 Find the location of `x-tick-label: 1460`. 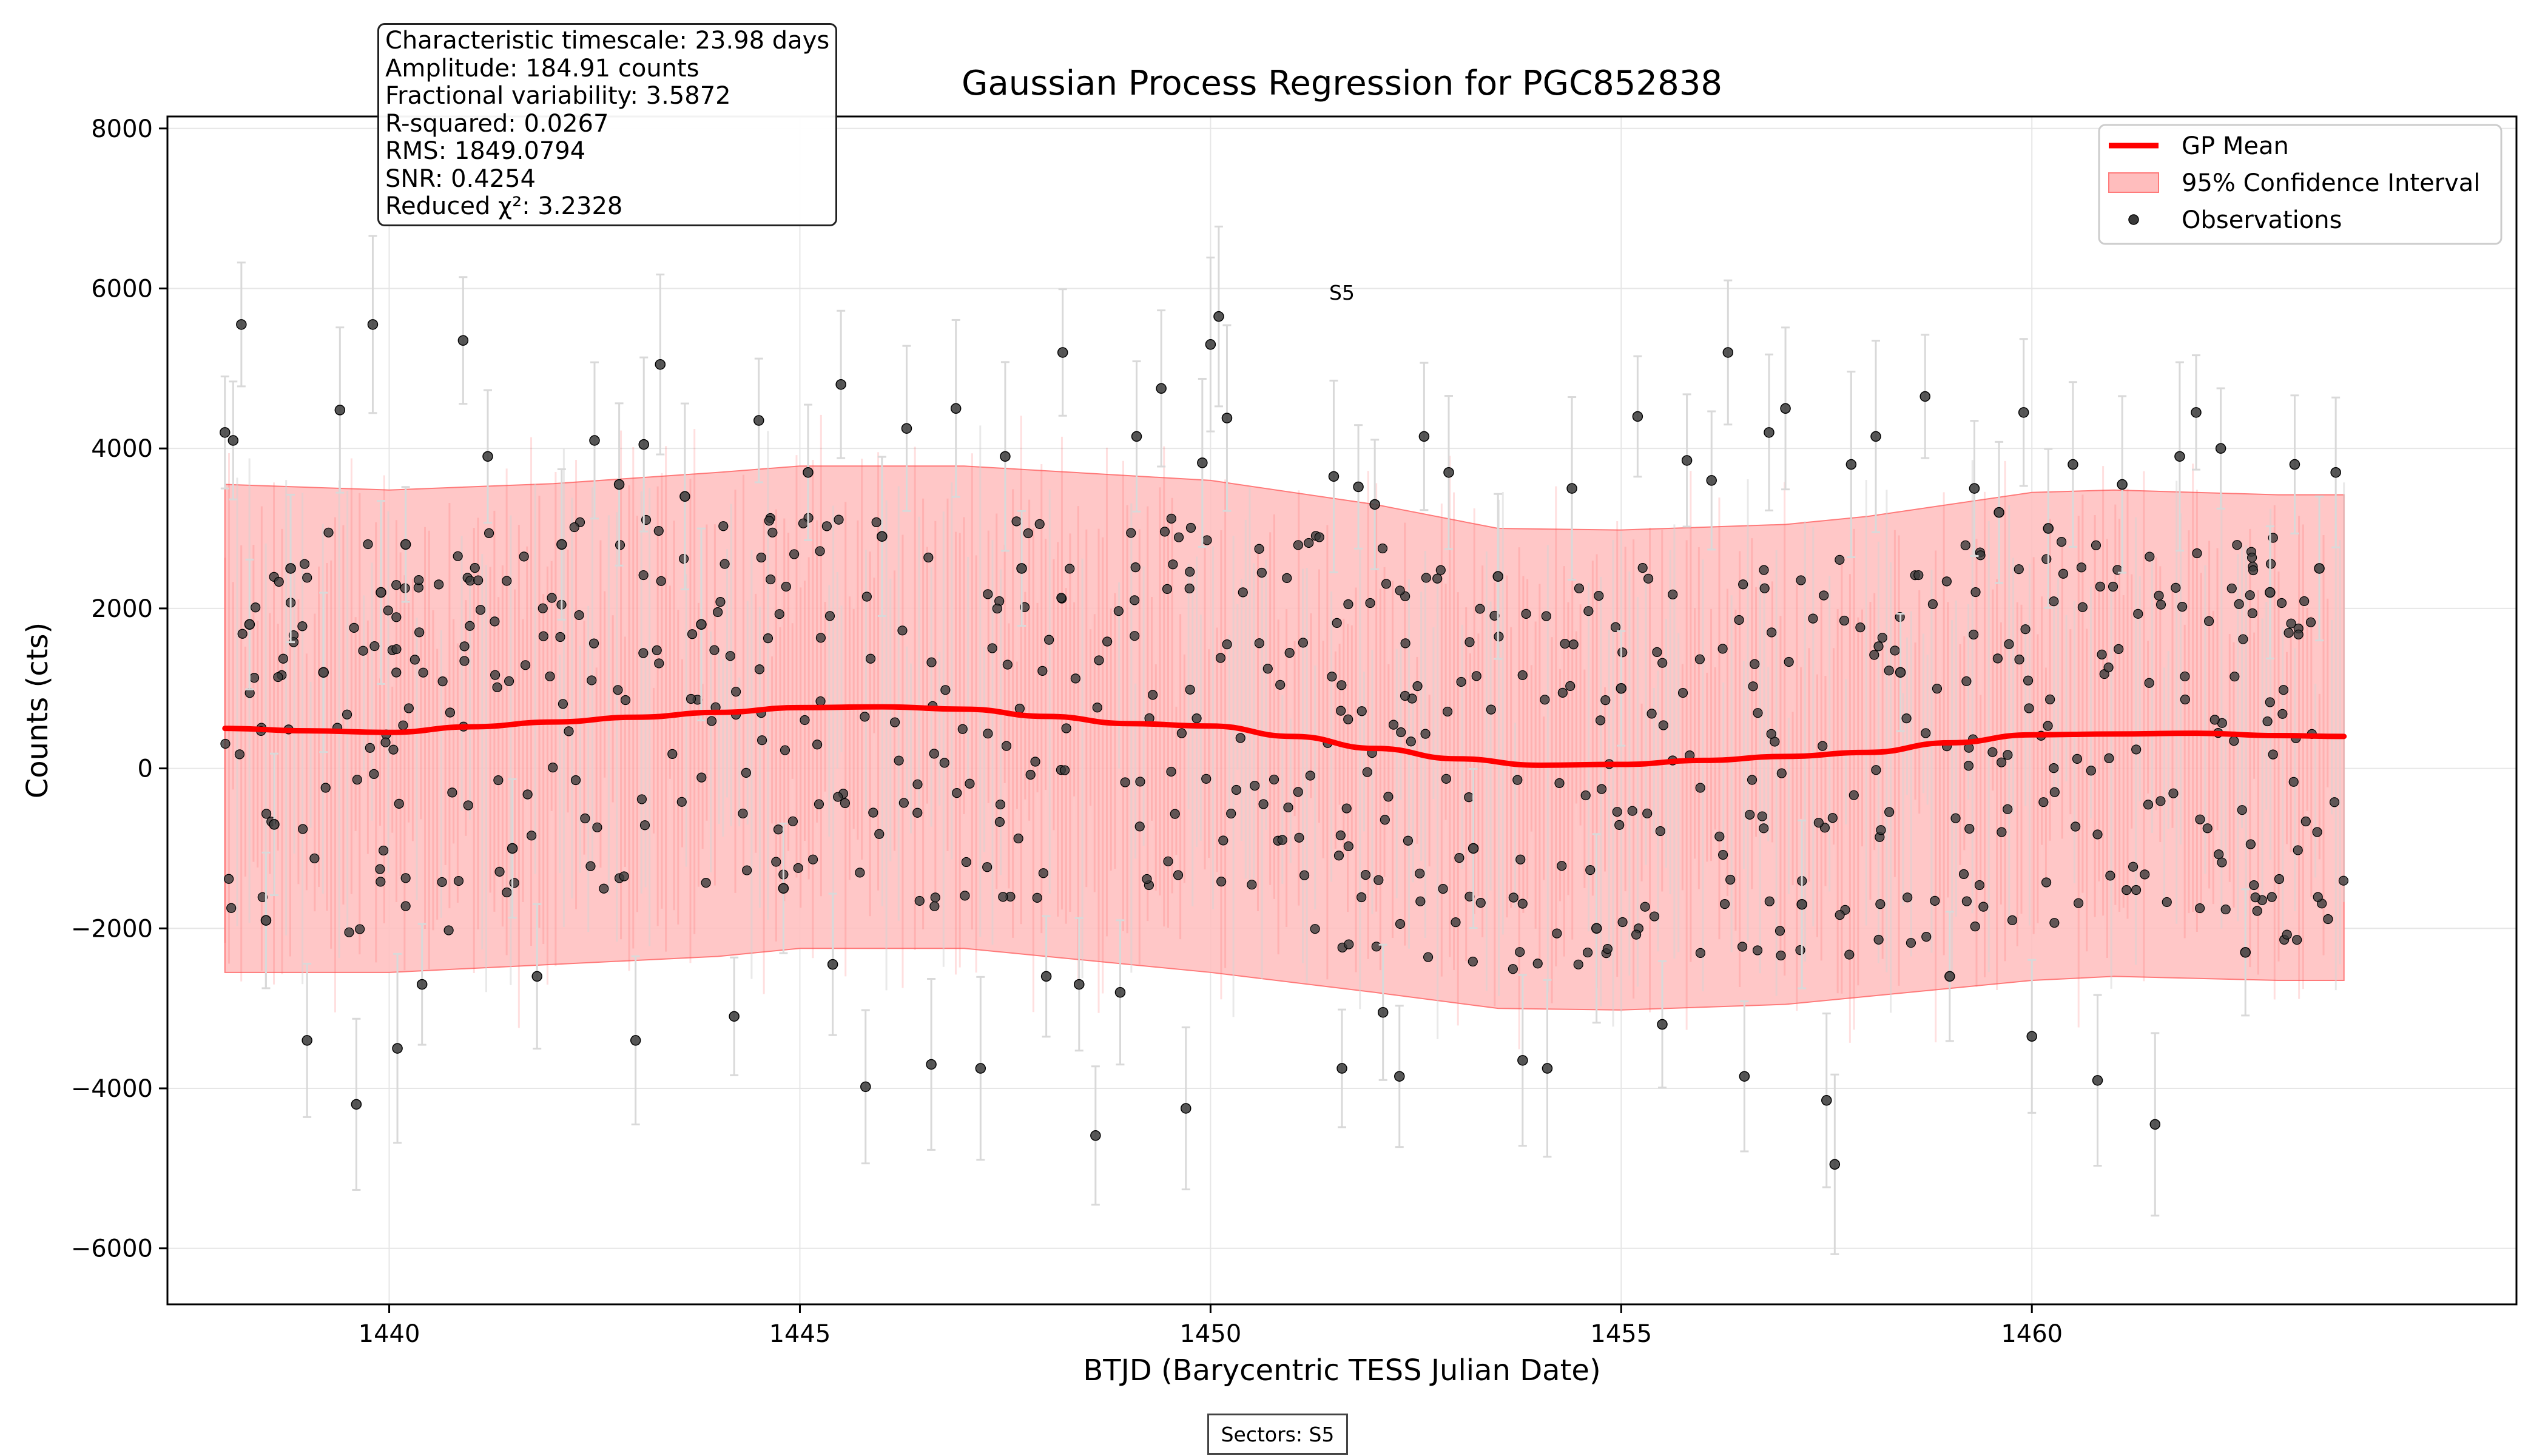

x-tick-label: 1460 is located at coordinates (2032, 1334).